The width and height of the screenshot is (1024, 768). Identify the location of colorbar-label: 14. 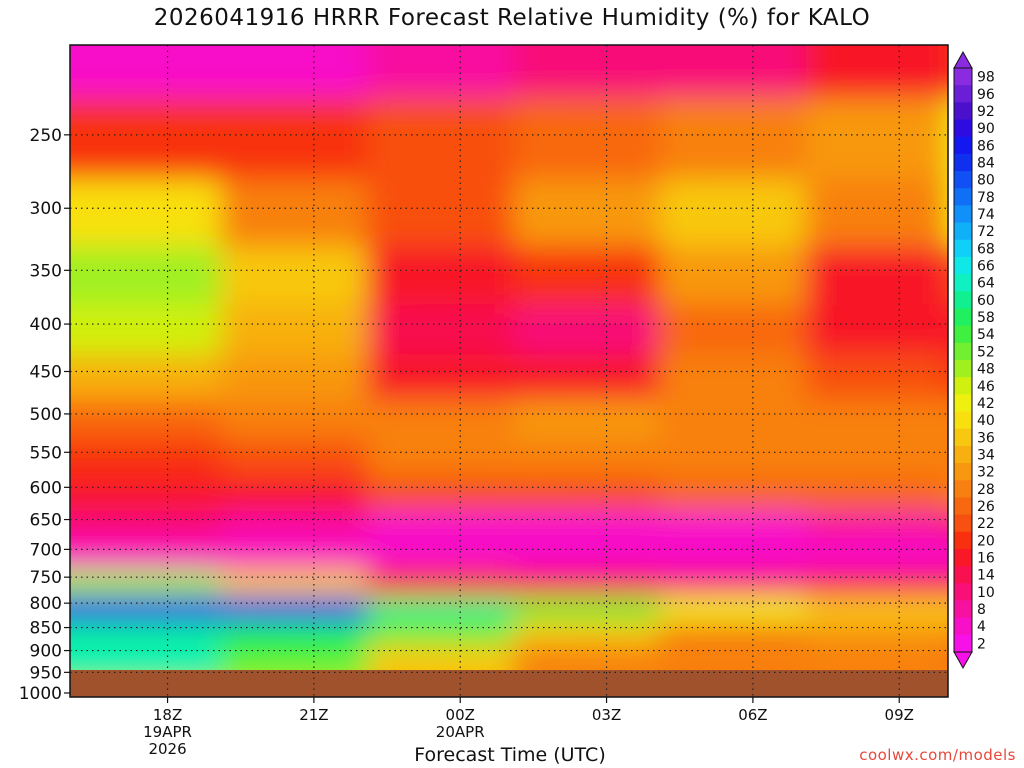
(986, 576).